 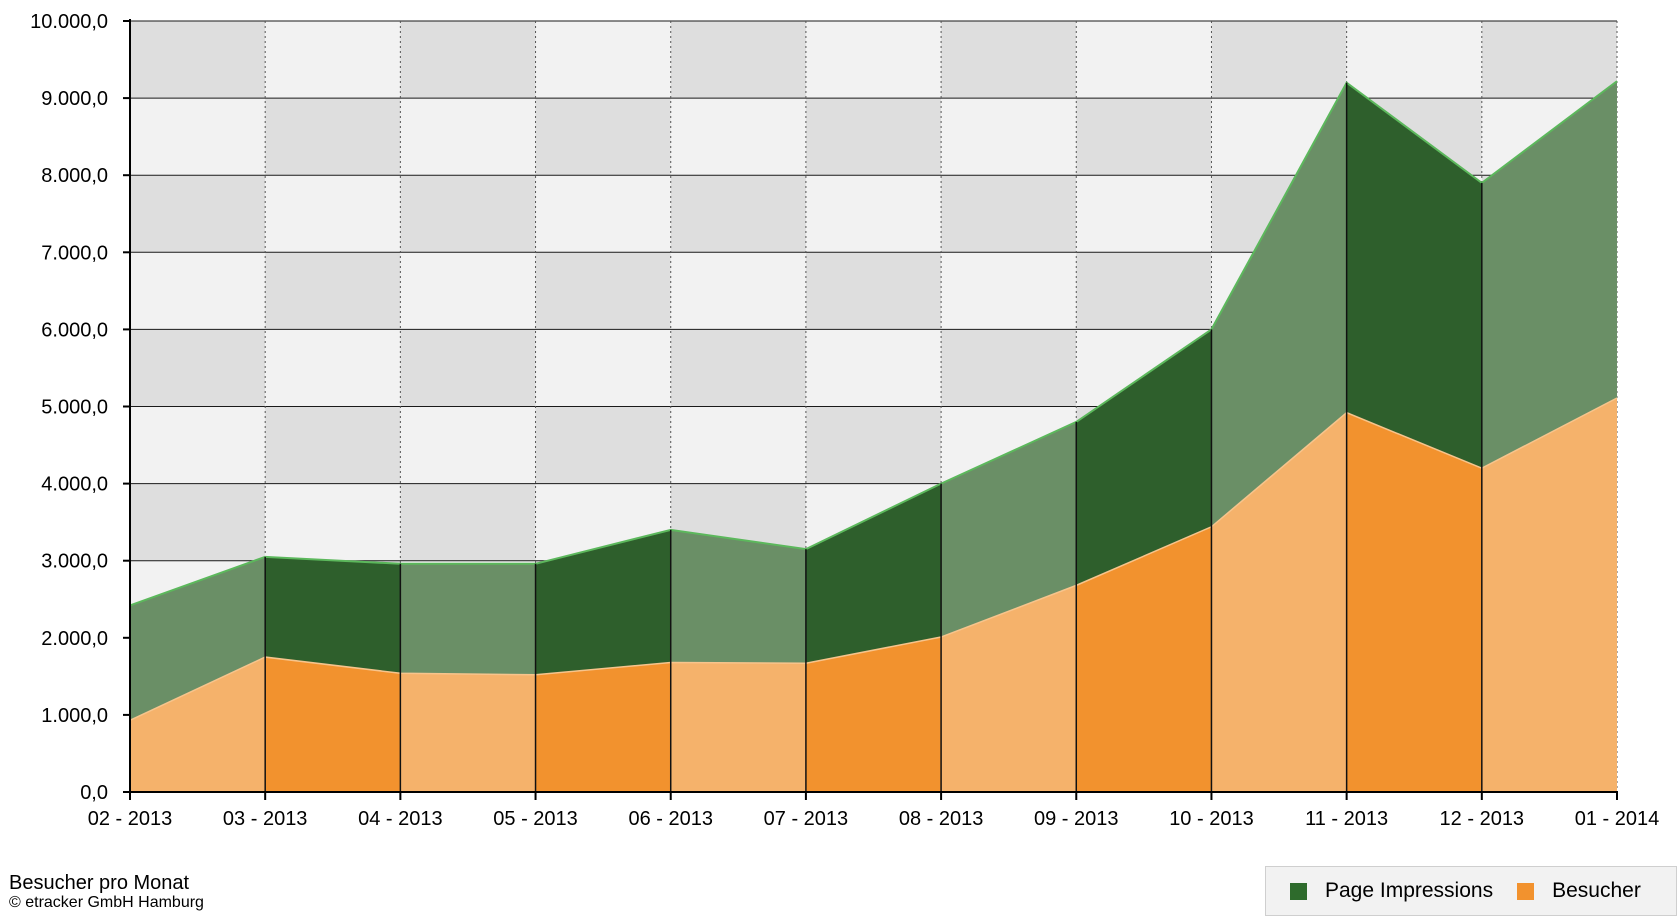 I want to click on legend-item-besucher: Besucher, so click(x=1579, y=891).